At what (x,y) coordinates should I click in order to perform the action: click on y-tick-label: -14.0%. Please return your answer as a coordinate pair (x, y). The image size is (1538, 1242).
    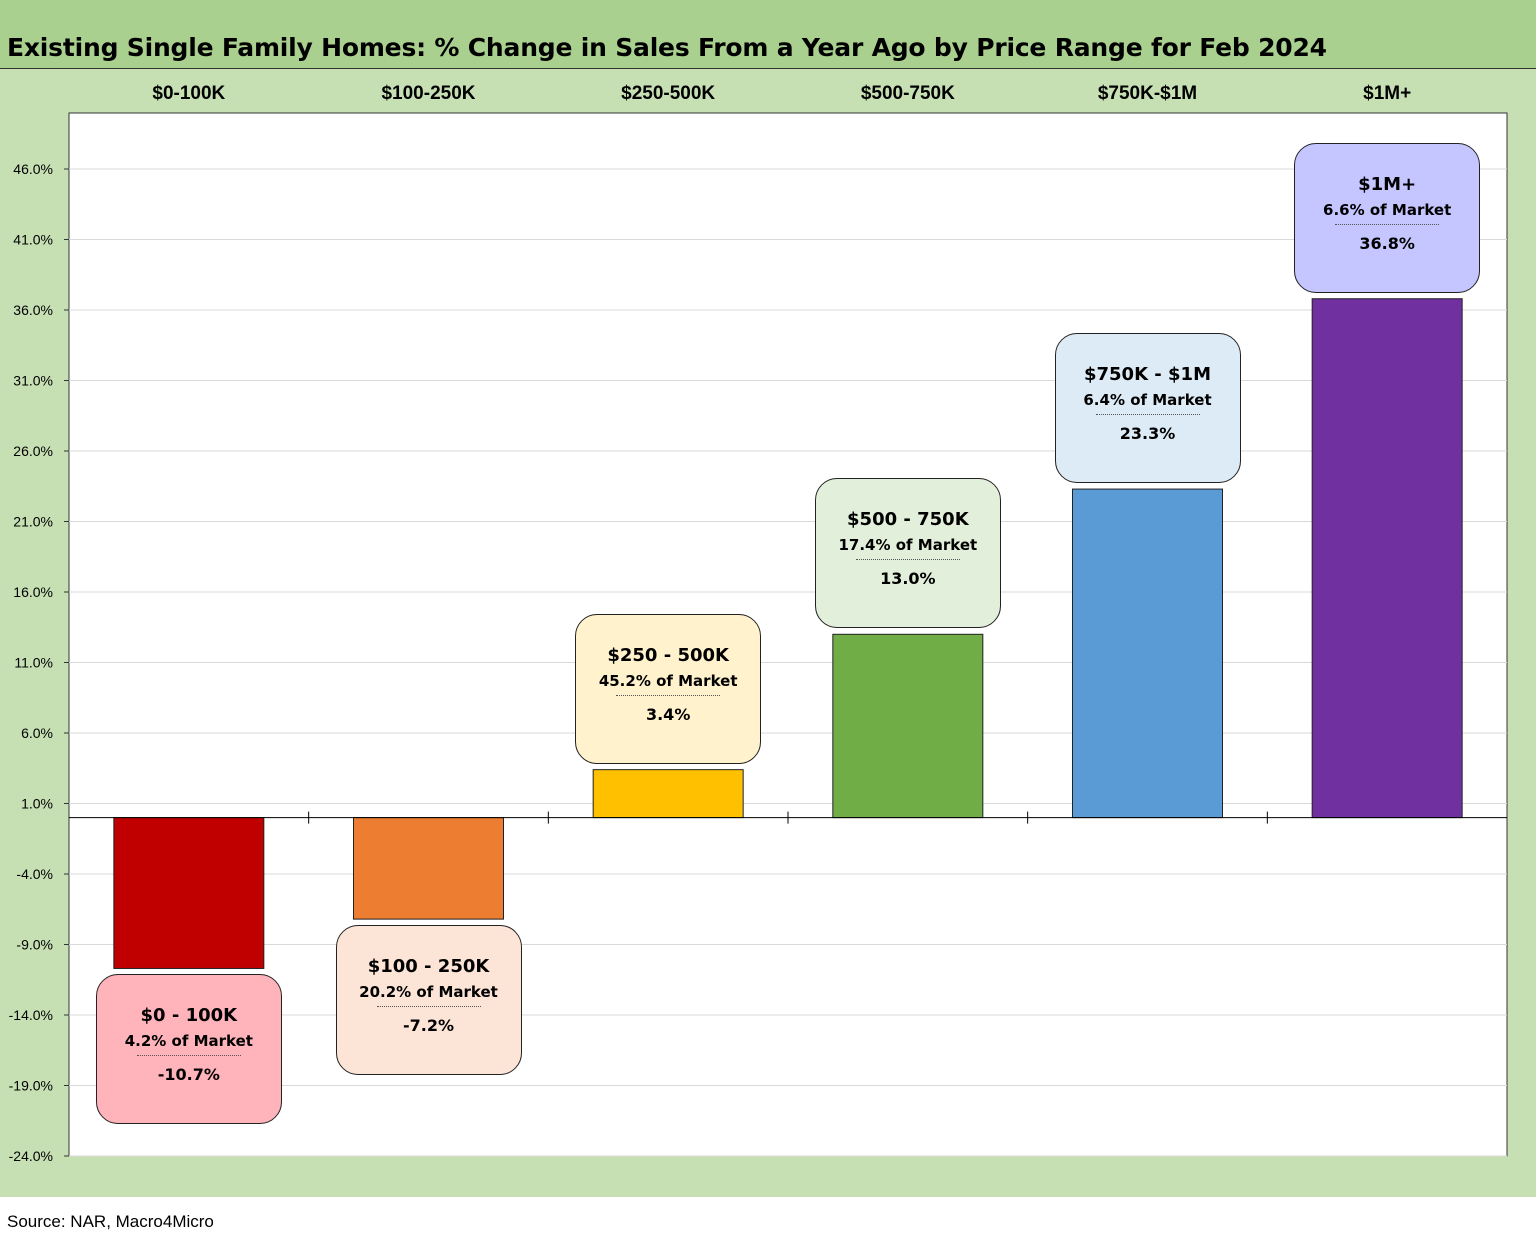
    Looking at the image, I should click on (31, 1015).